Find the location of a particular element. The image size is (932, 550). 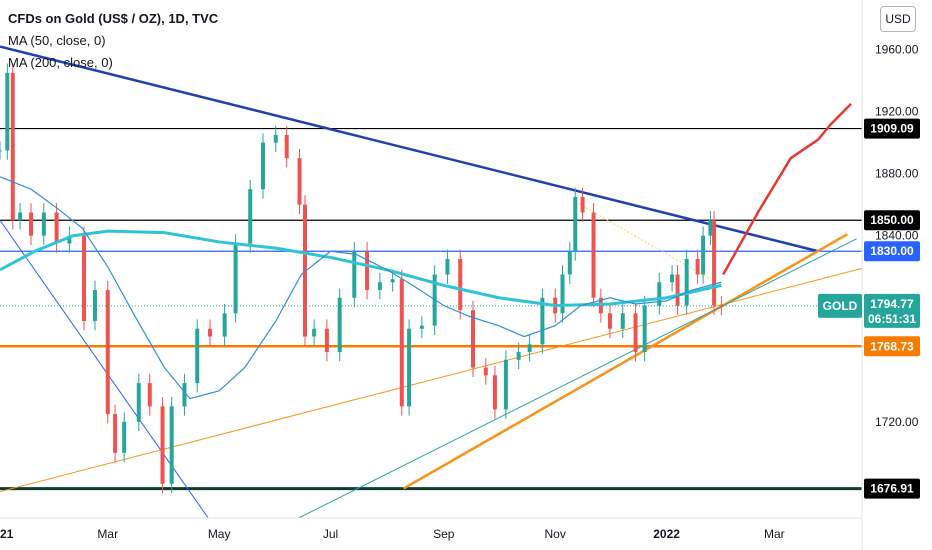

price-tag-1850.00: 1850.00 is located at coordinates (892, 220).